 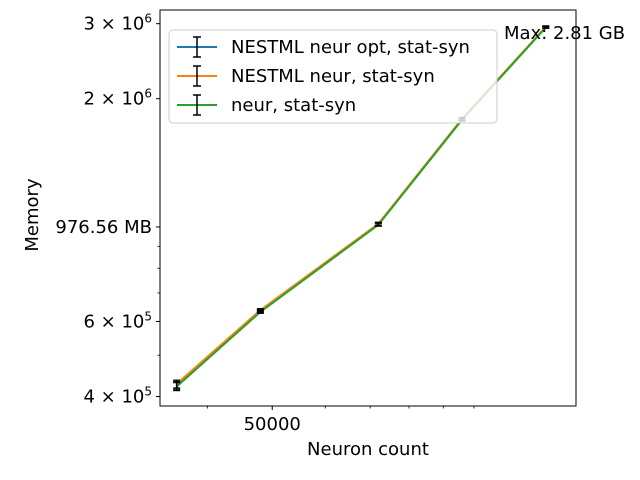 I want to click on legend-label: NESTML neur, stat-syn, so click(x=333, y=76).